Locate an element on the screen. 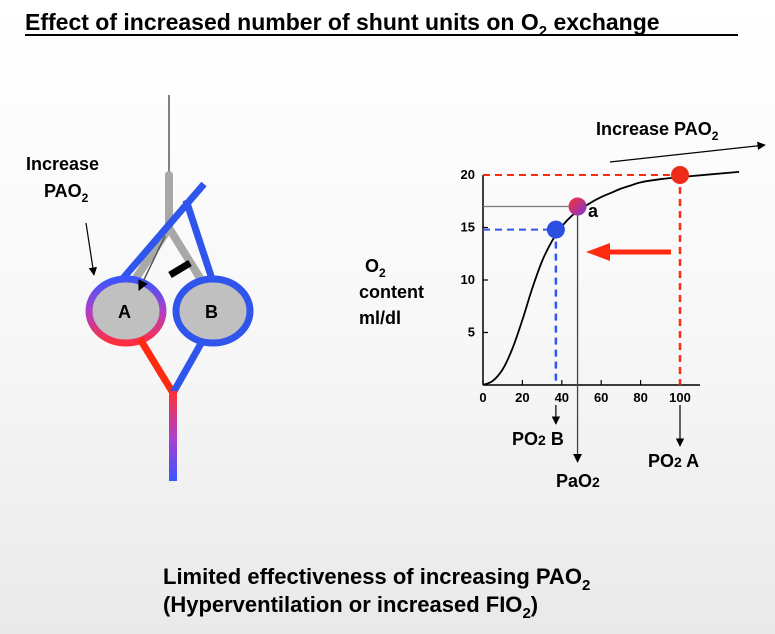 This screenshot has height=634, width=775. y-ticks: 5 10 15 20 is located at coordinates (474, 253).